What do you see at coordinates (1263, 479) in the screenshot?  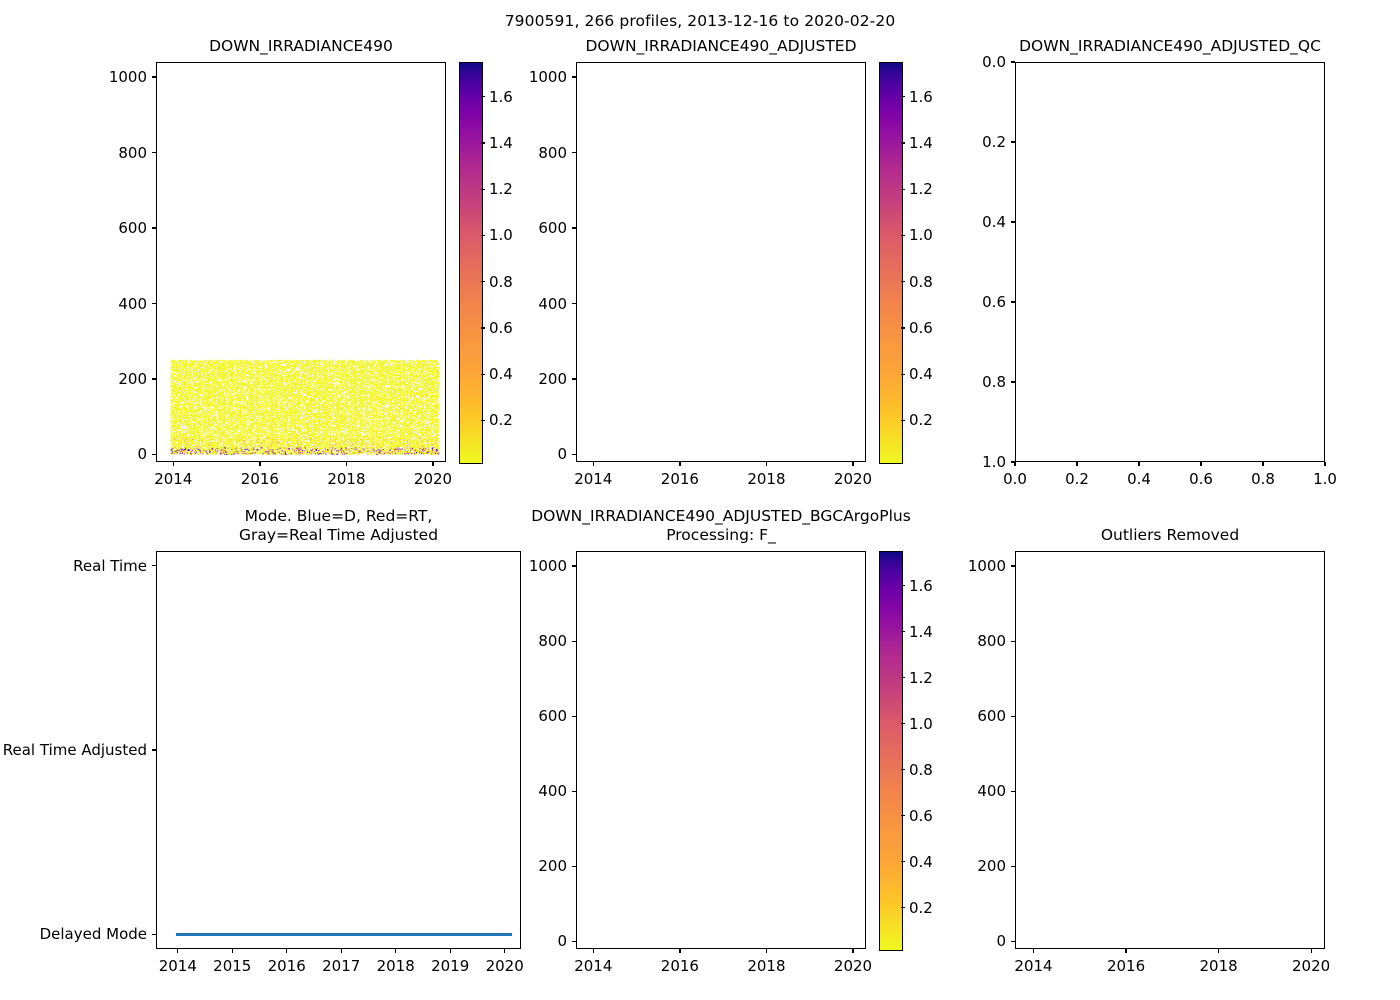 I see `x-tick-label: 0.8` at bounding box center [1263, 479].